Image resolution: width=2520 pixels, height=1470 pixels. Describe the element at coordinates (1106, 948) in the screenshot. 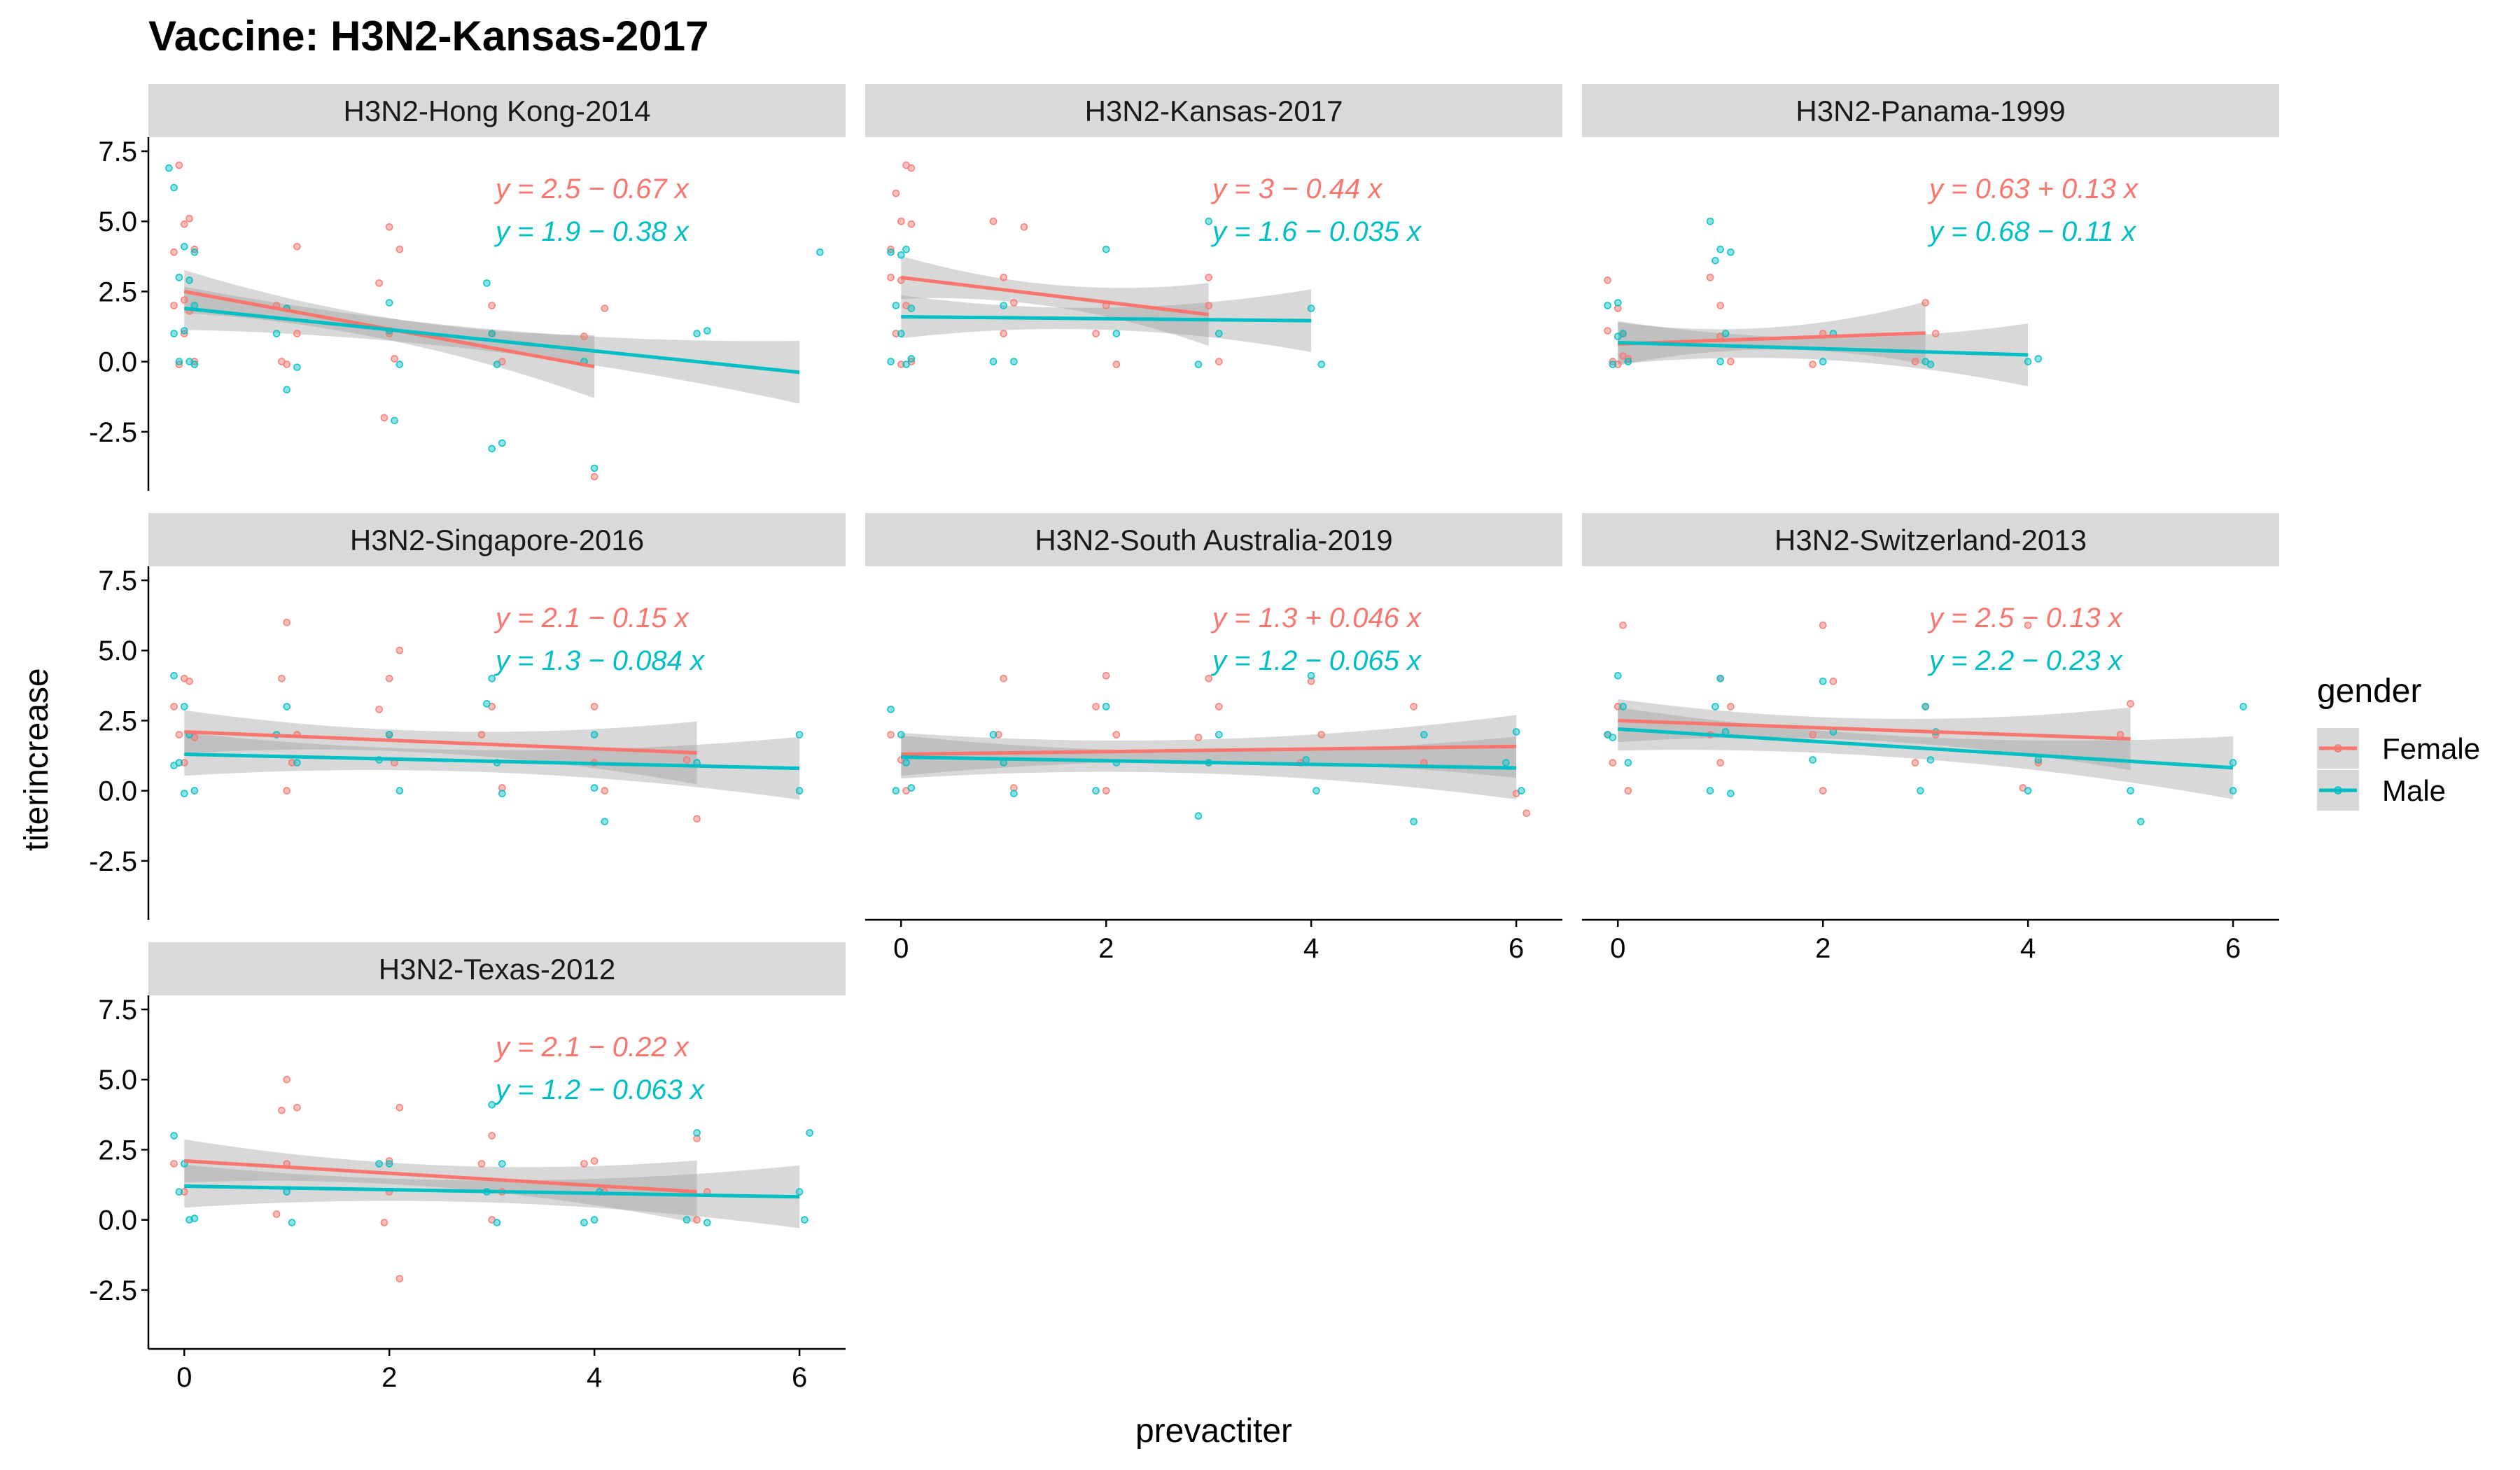

I see `x-tick-label: 2` at that location.